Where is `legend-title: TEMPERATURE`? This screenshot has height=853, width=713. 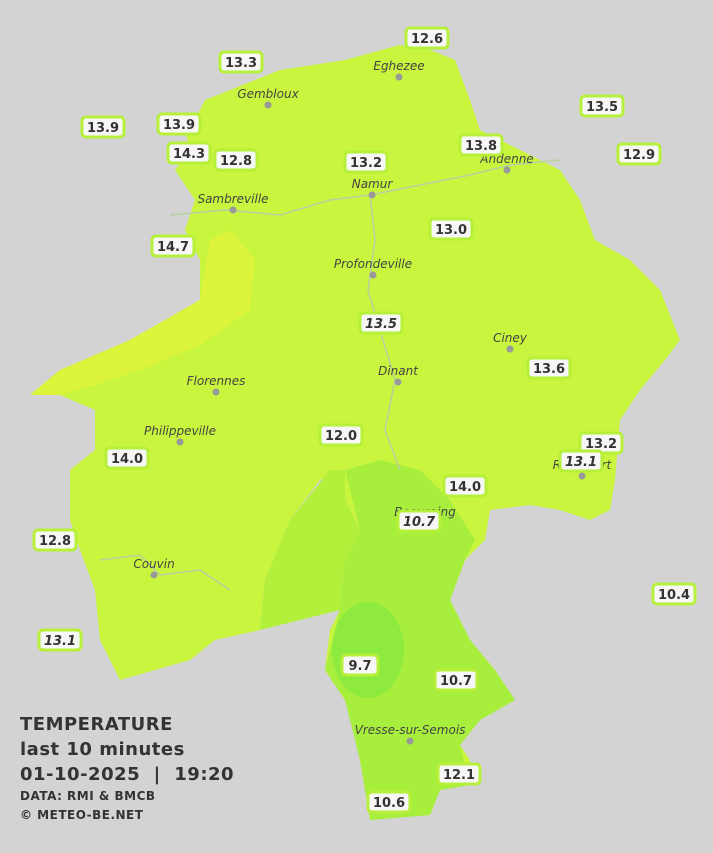 legend-title: TEMPERATURE is located at coordinates (96, 724).